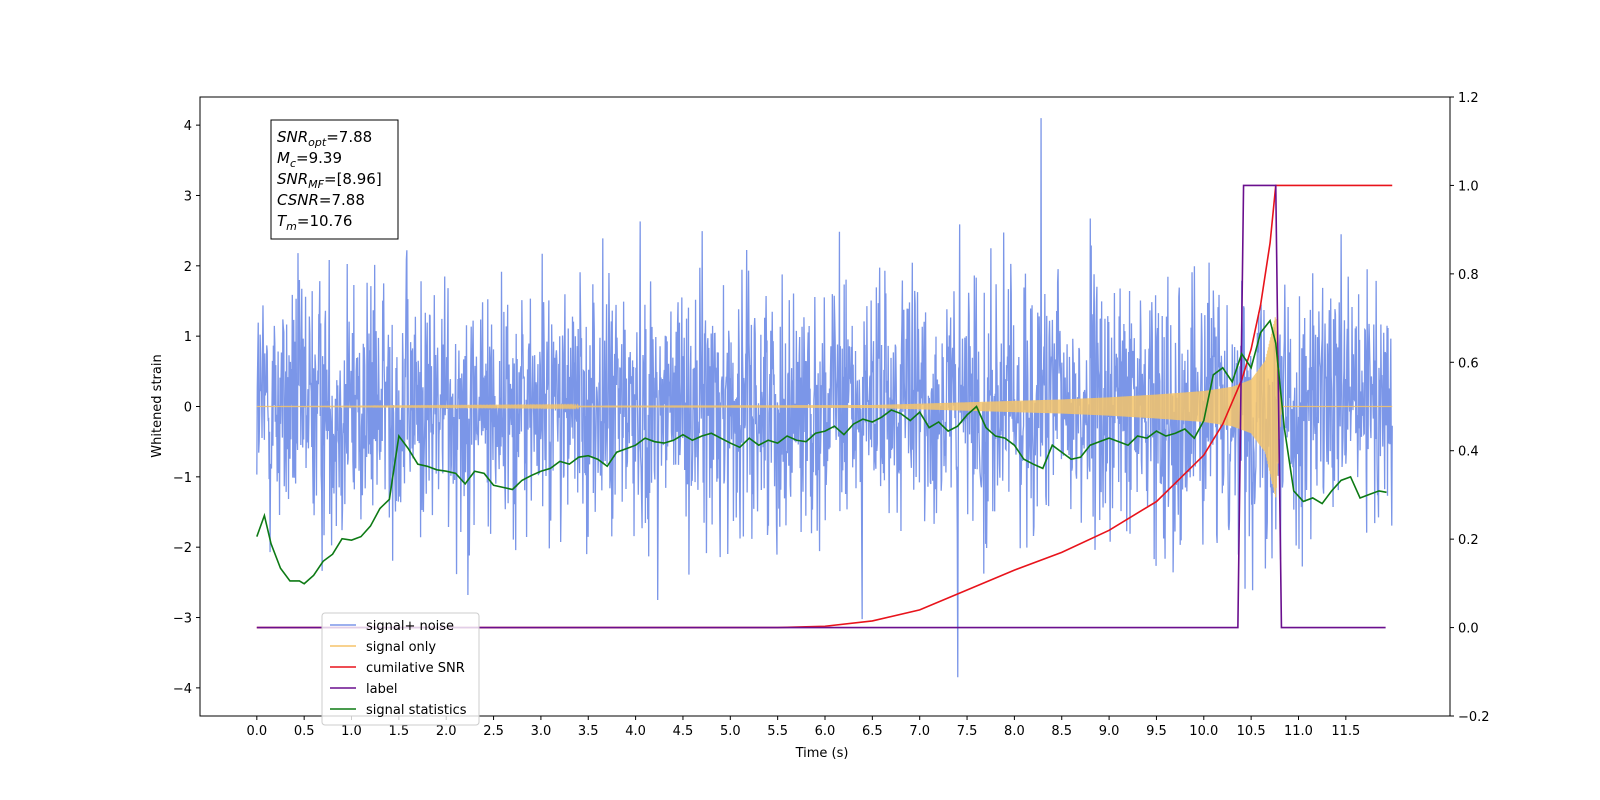 The width and height of the screenshot is (1600, 800). What do you see at coordinates (1468, 98) in the screenshot?
I see `y-right-tick-label: 1.2` at bounding box center [1468, 98].